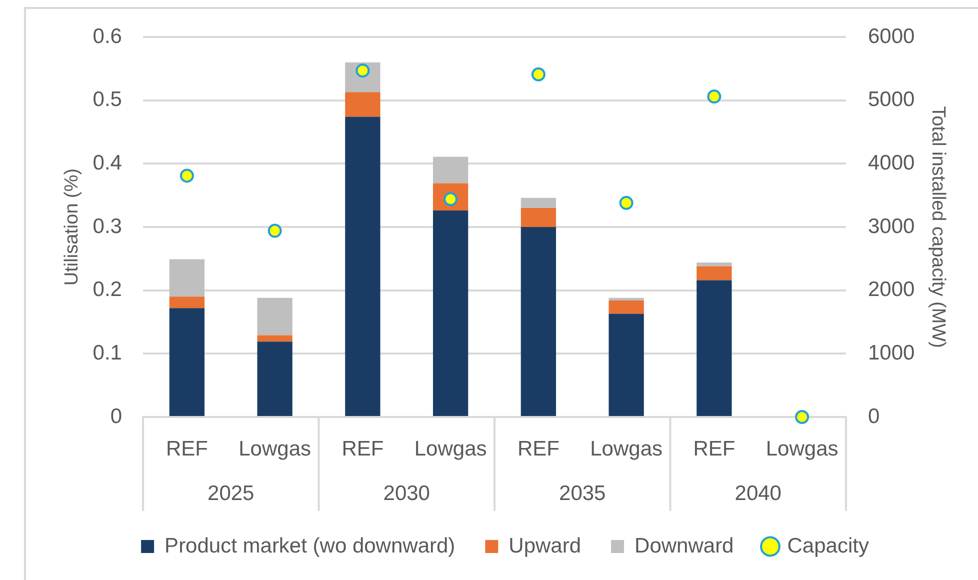  Describe the element at coordinates (891, 226) in the screenshot. I see `y2-tick-label: 3000` at that location.